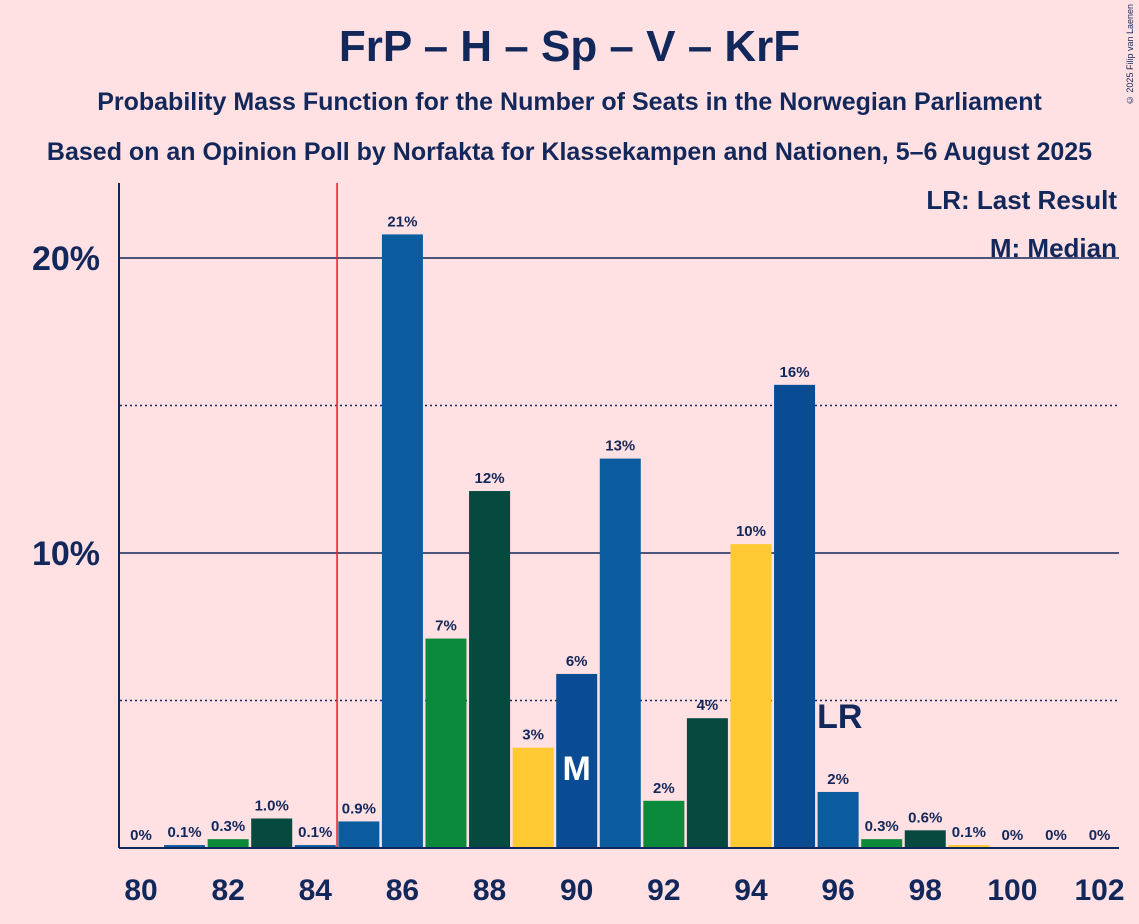 This screenshot has height=924, width=1139. I want to click on bar-data-label: 16%, so click(795, 372).